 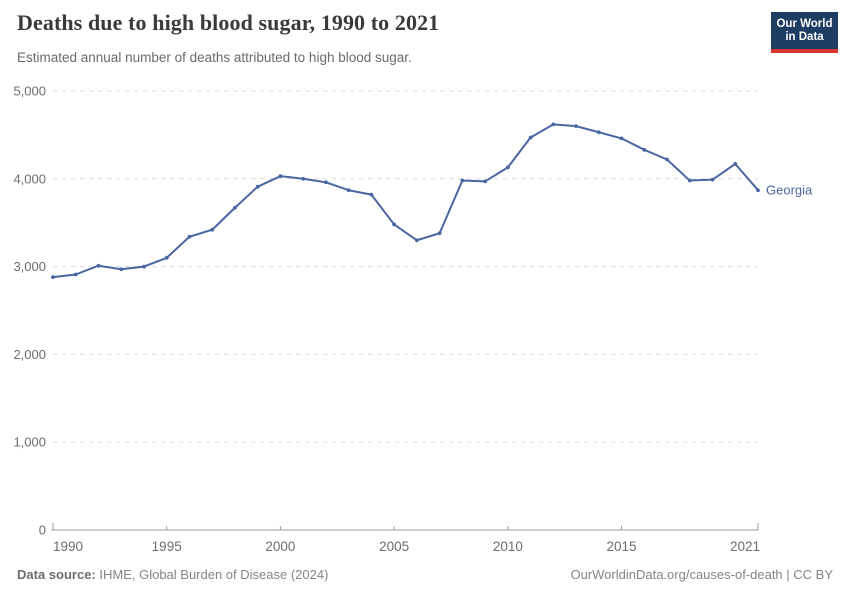 I want to click on owid-logo-text: Our World in Data, so click(x=804, y=30).